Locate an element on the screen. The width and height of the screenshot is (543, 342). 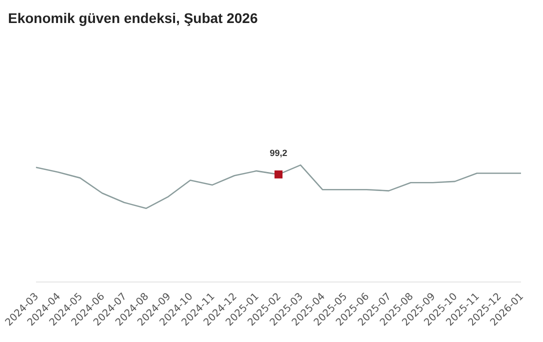
text: 99,2 is located at coordinates (279, 153).